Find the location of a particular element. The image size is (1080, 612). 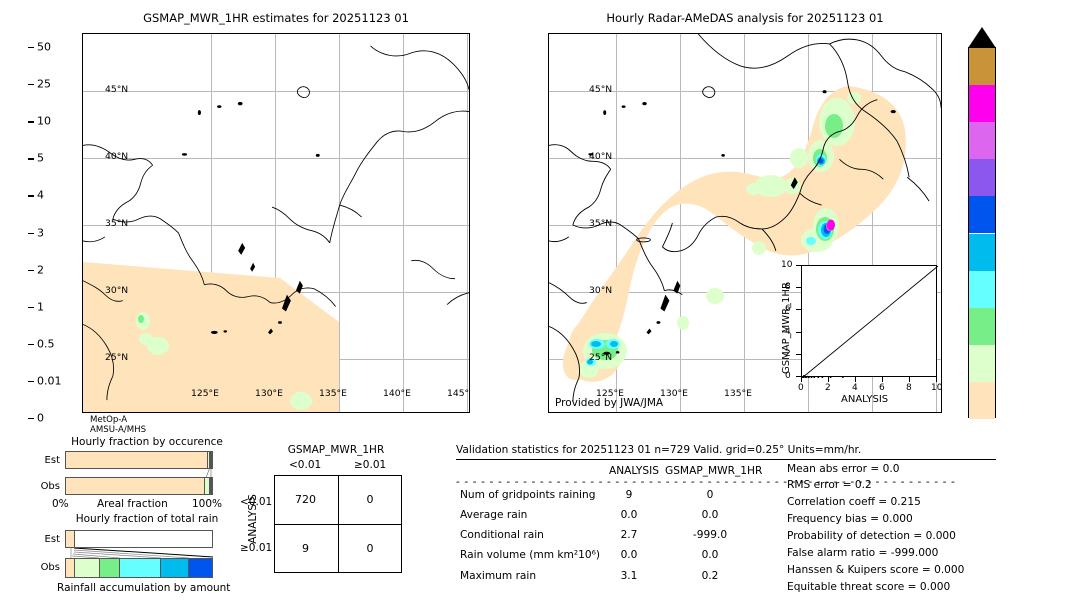

validation-row-analysis: 3.1 is located at coordinates (629, 576).